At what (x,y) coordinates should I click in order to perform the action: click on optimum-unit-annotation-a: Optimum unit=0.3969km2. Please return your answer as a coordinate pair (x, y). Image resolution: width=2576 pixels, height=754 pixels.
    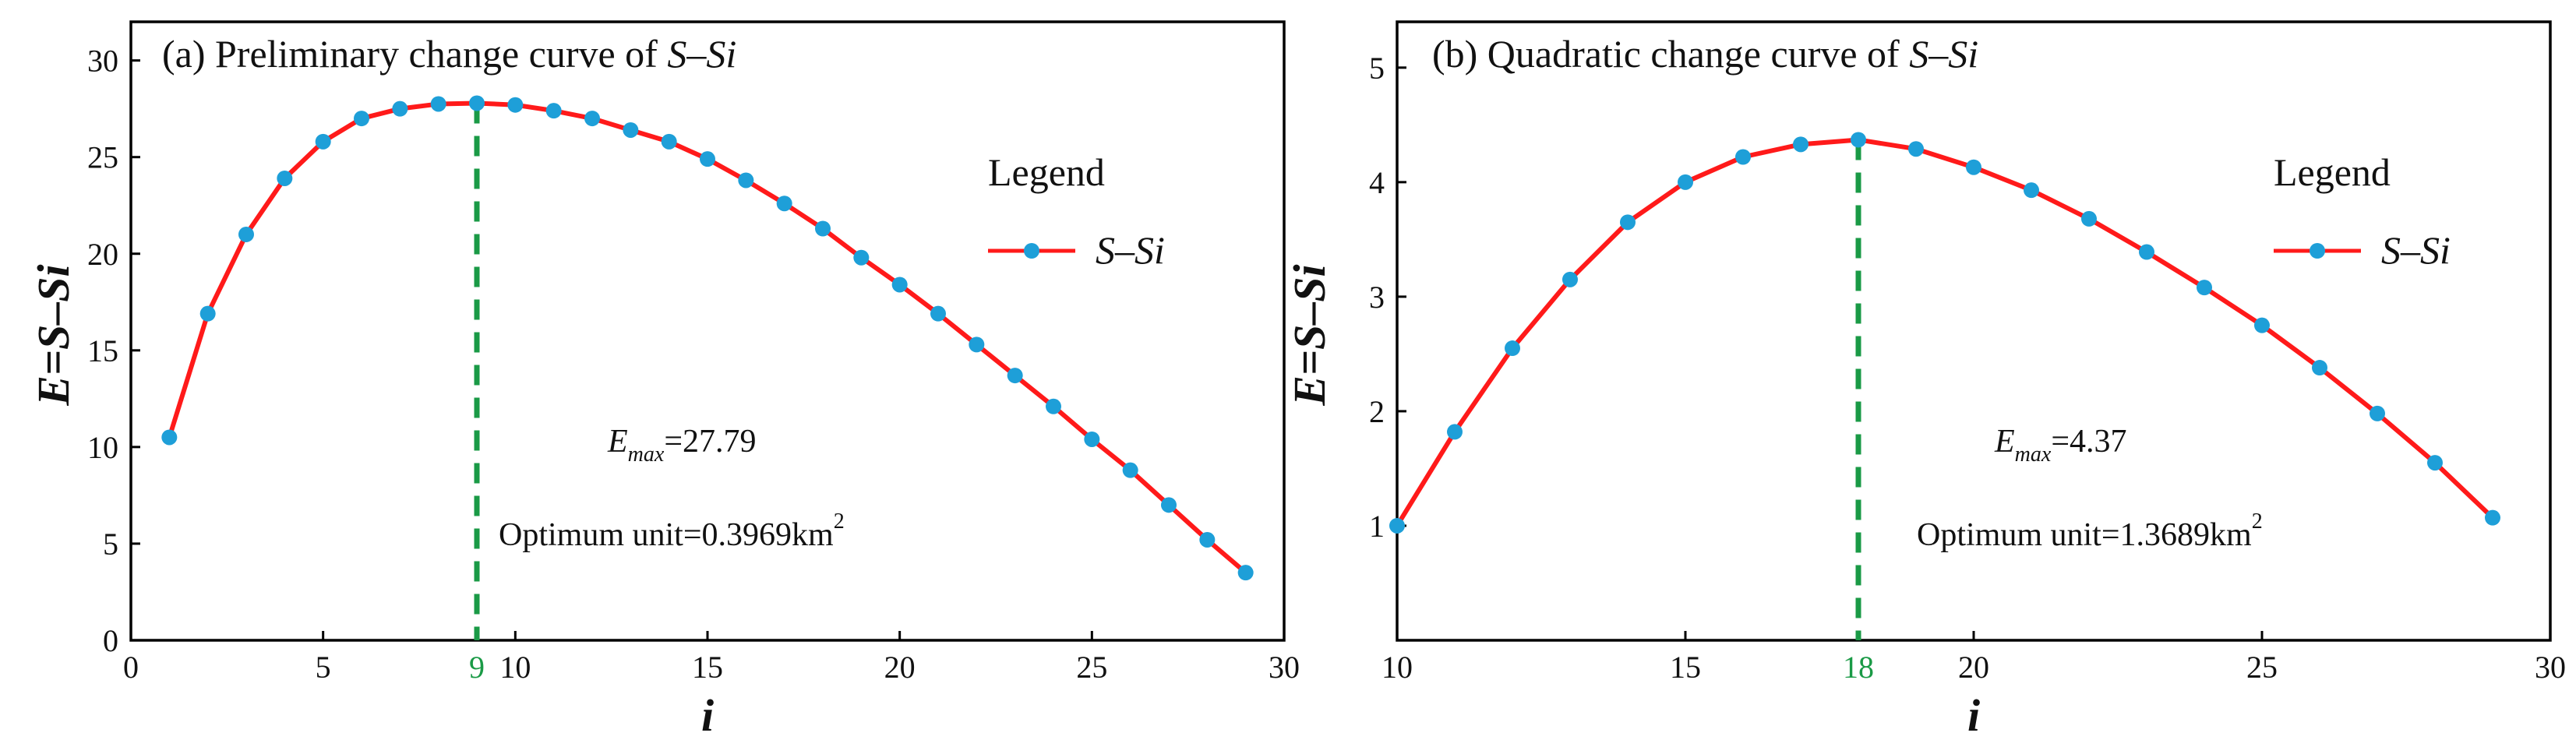
    Looking at the image, I should click on (672, 531).